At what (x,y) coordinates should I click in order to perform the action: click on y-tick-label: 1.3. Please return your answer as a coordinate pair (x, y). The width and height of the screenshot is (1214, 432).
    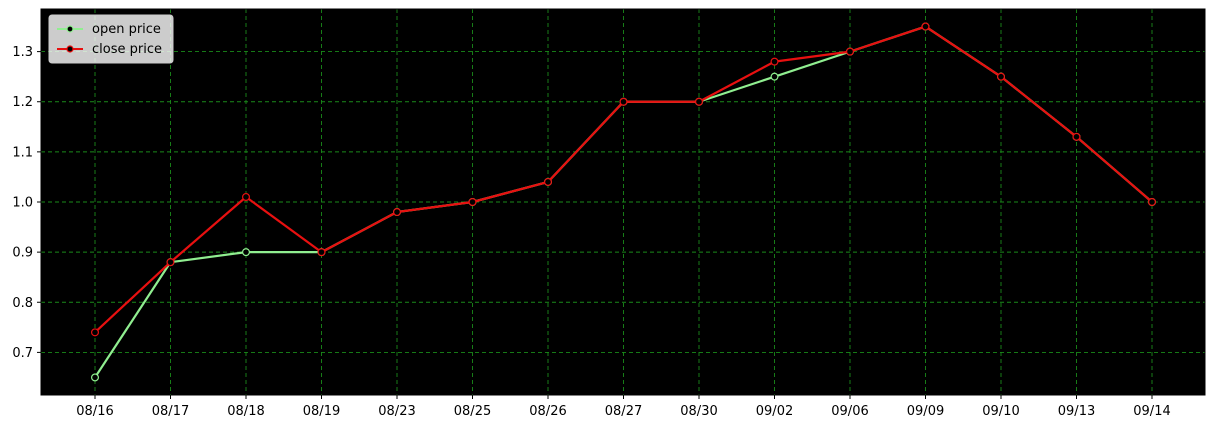
    Looking at the image, I should click on (22, 52).